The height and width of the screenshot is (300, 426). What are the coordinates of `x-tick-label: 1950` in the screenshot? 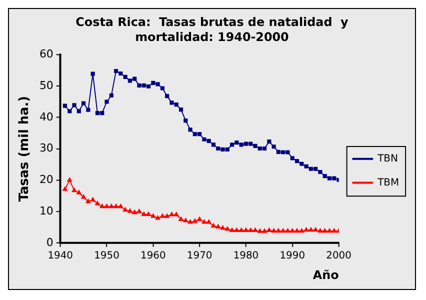 It's located at (107, 256).